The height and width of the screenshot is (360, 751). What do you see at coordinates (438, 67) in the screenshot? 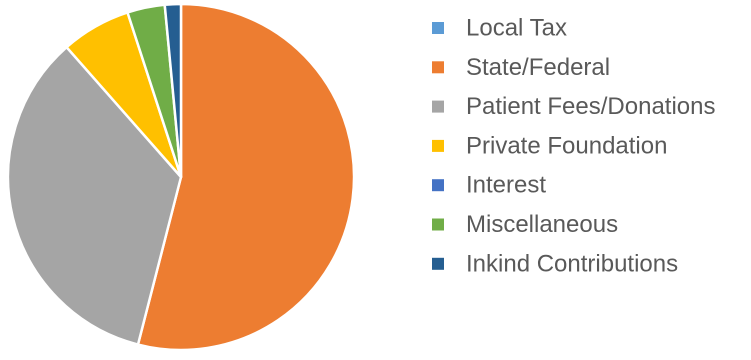
I see `legend-swatch-state-federal` at bounding box center [438, 67].